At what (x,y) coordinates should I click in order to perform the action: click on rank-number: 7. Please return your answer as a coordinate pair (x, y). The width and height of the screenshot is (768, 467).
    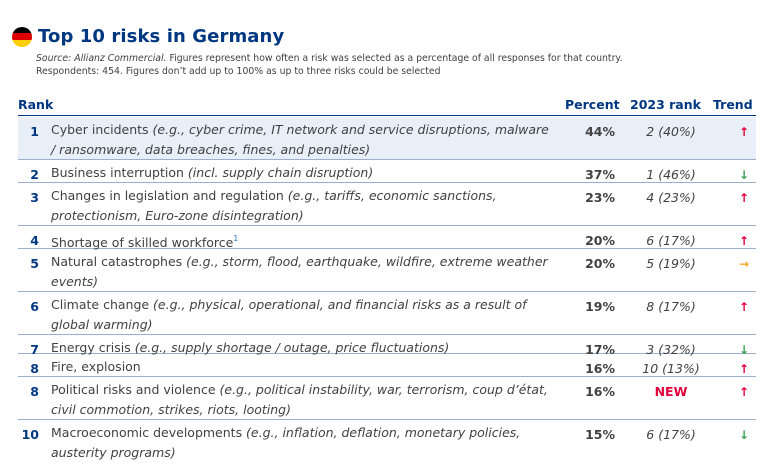
    Looking at the image, I should click on (34, 349).